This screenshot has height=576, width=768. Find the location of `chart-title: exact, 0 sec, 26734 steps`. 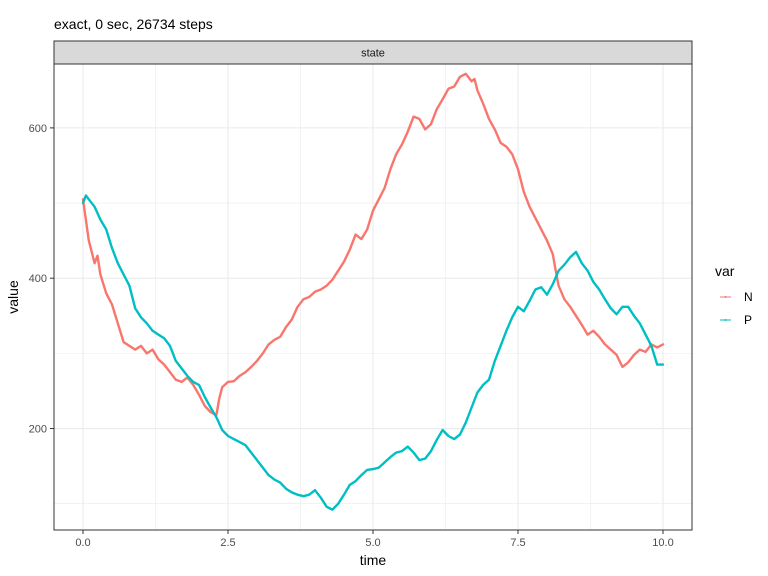

chart-title: exact, 0 sec, 26734 steps is located at coordinates (133, 24).